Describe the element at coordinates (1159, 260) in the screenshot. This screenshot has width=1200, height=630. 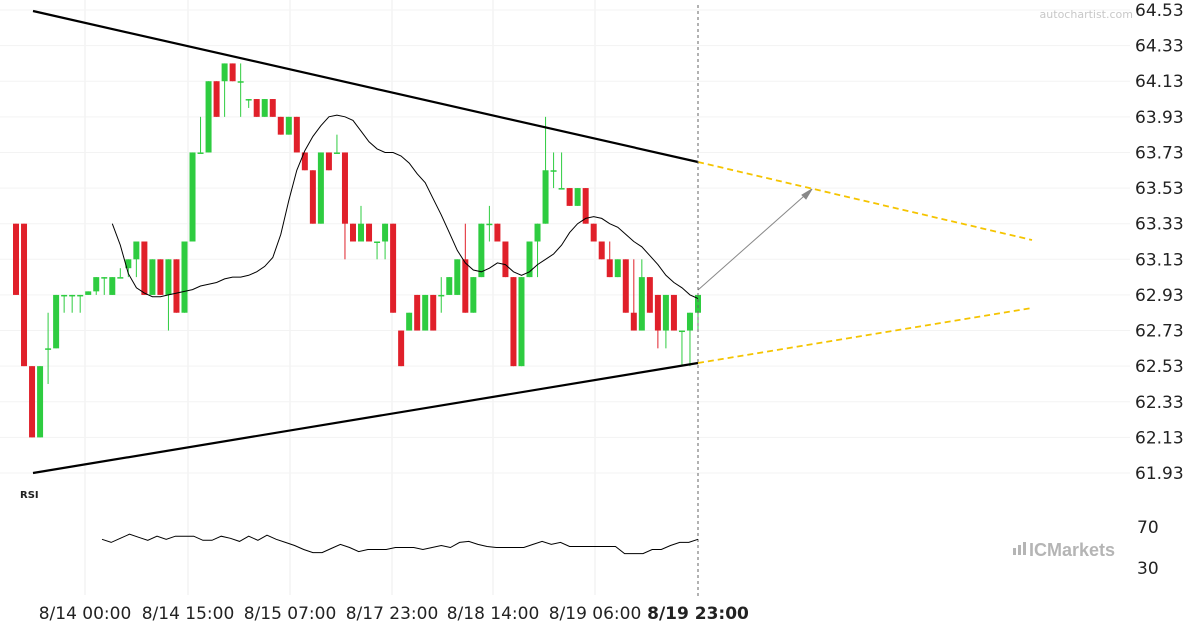
I see `price-tick-label: 63.13` at that location.